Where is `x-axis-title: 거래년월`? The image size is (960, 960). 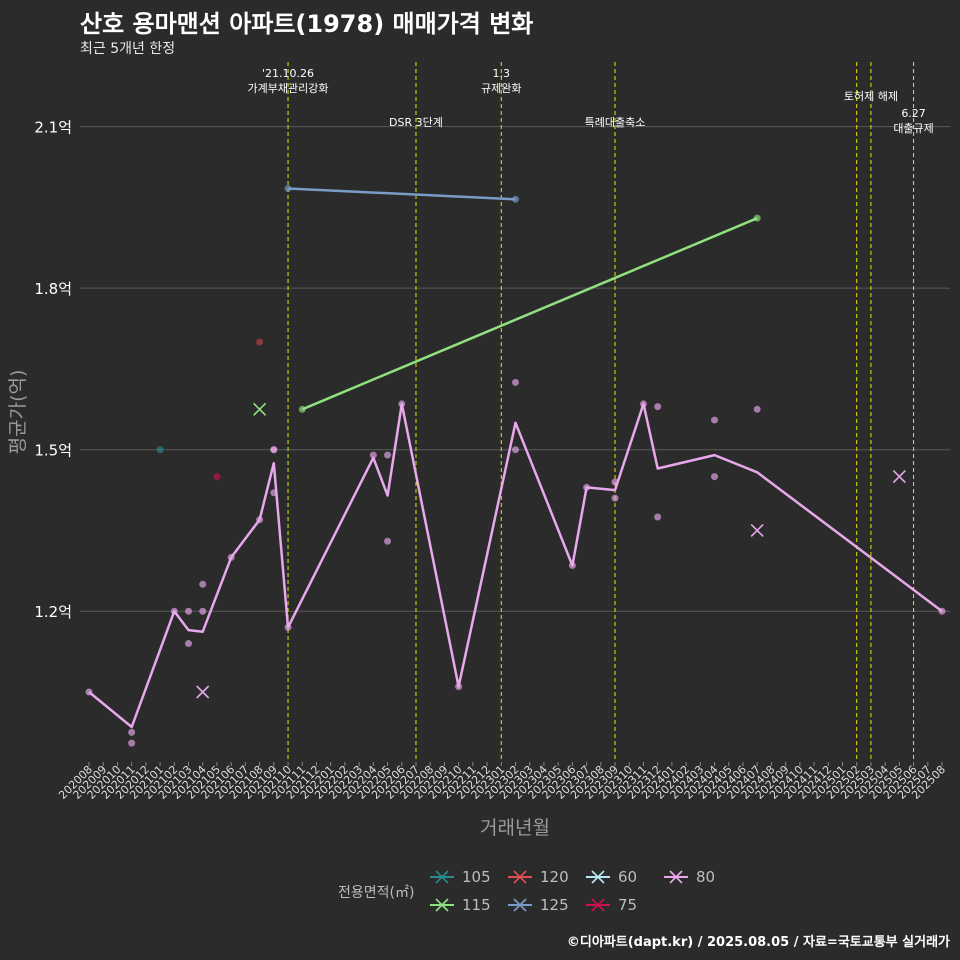 x-axis-title: 거래년월 is located at coordinates (515, 828).